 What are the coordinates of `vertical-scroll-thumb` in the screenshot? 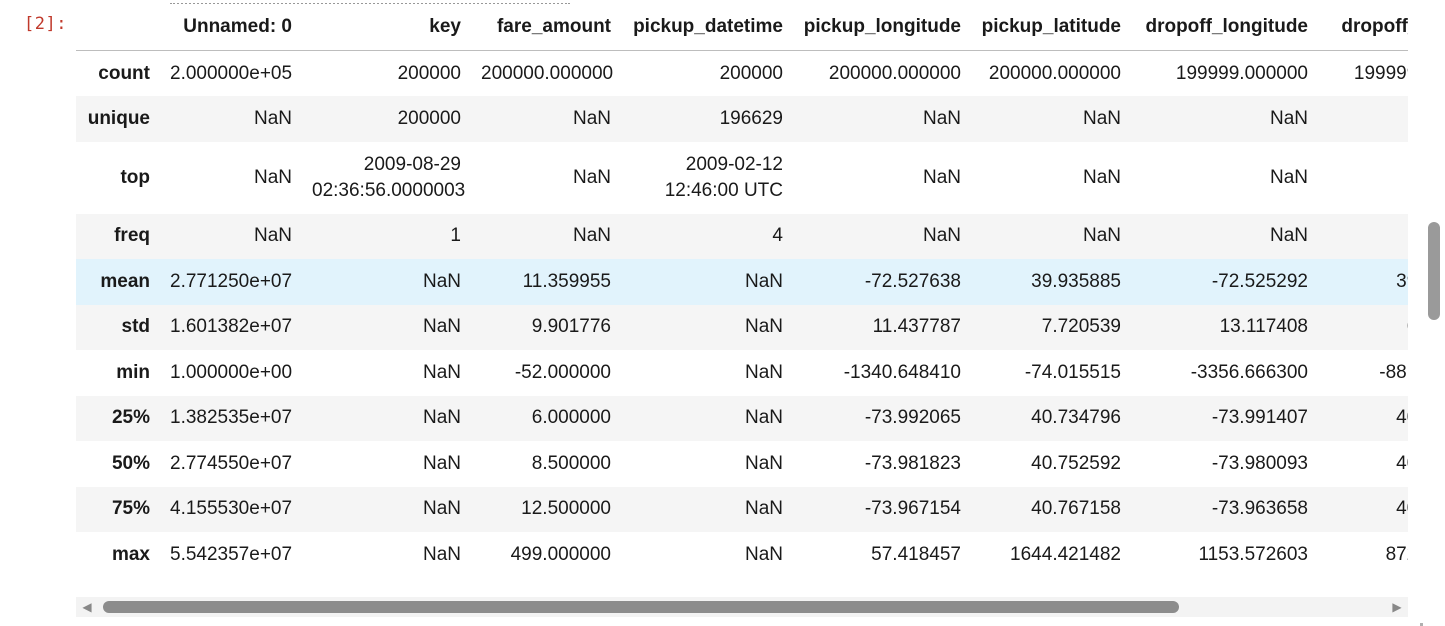 It's located at (1434, 271).